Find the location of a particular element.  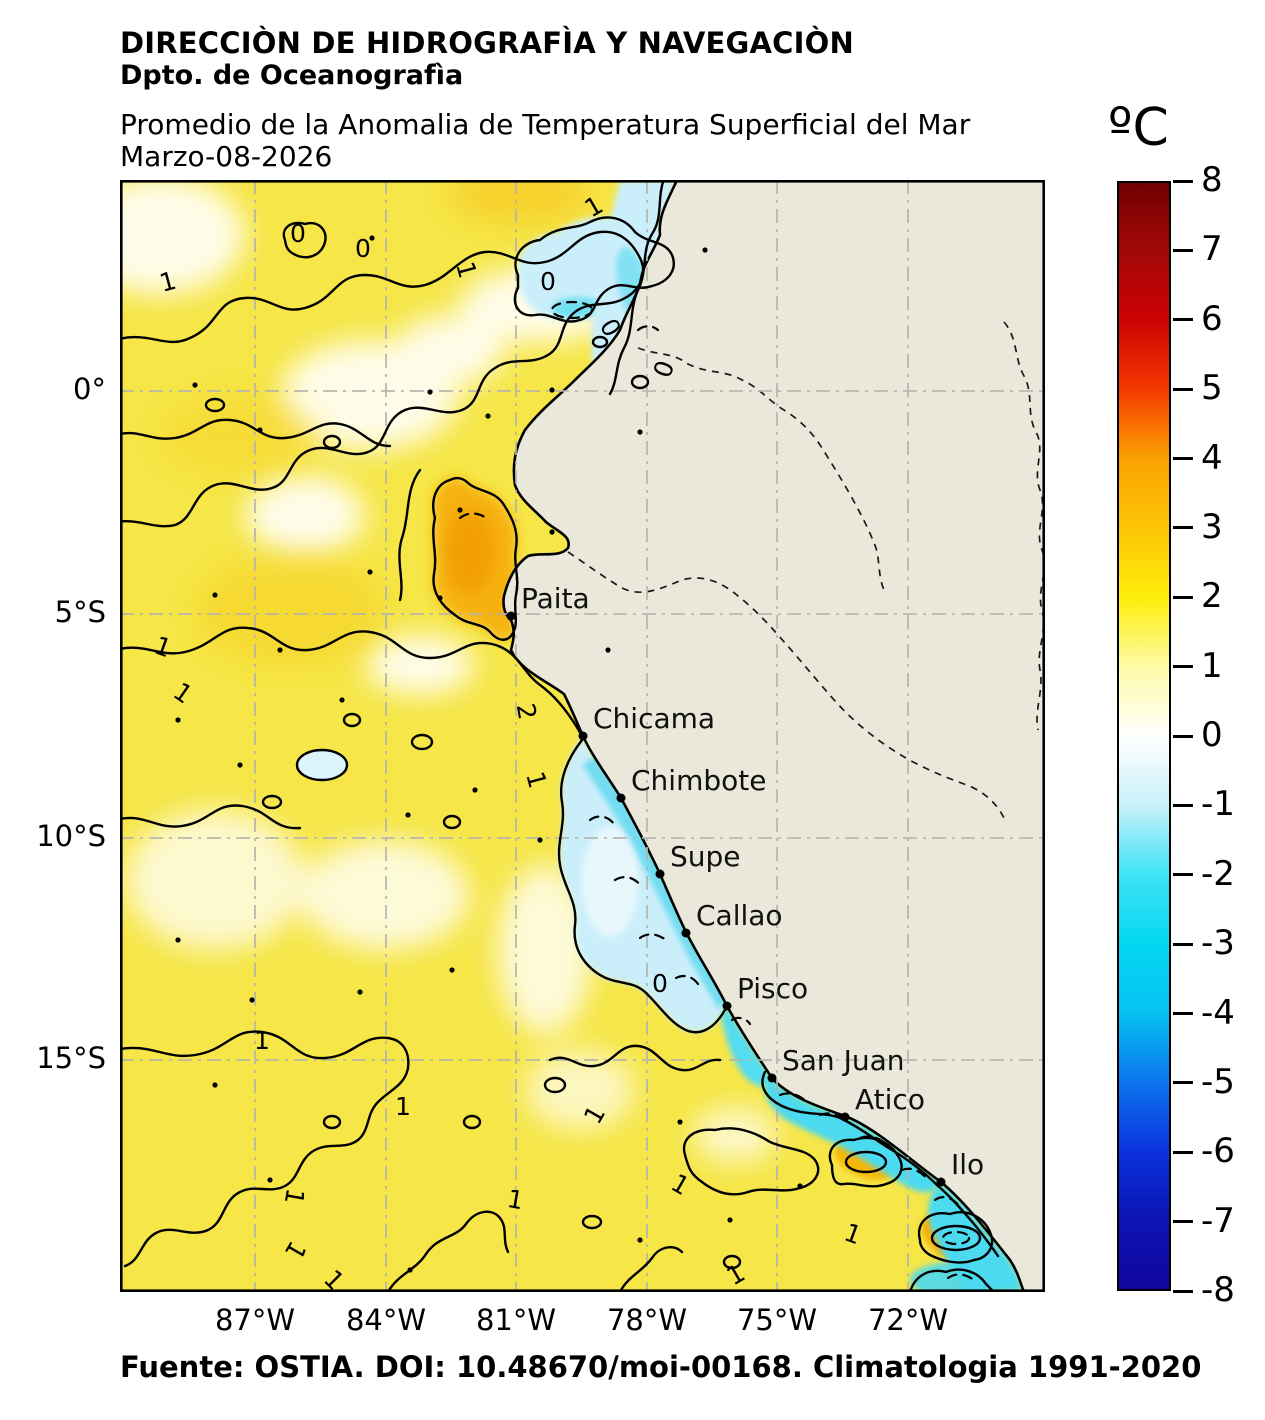

city-label: Paita is located at coordinates (555, 598).